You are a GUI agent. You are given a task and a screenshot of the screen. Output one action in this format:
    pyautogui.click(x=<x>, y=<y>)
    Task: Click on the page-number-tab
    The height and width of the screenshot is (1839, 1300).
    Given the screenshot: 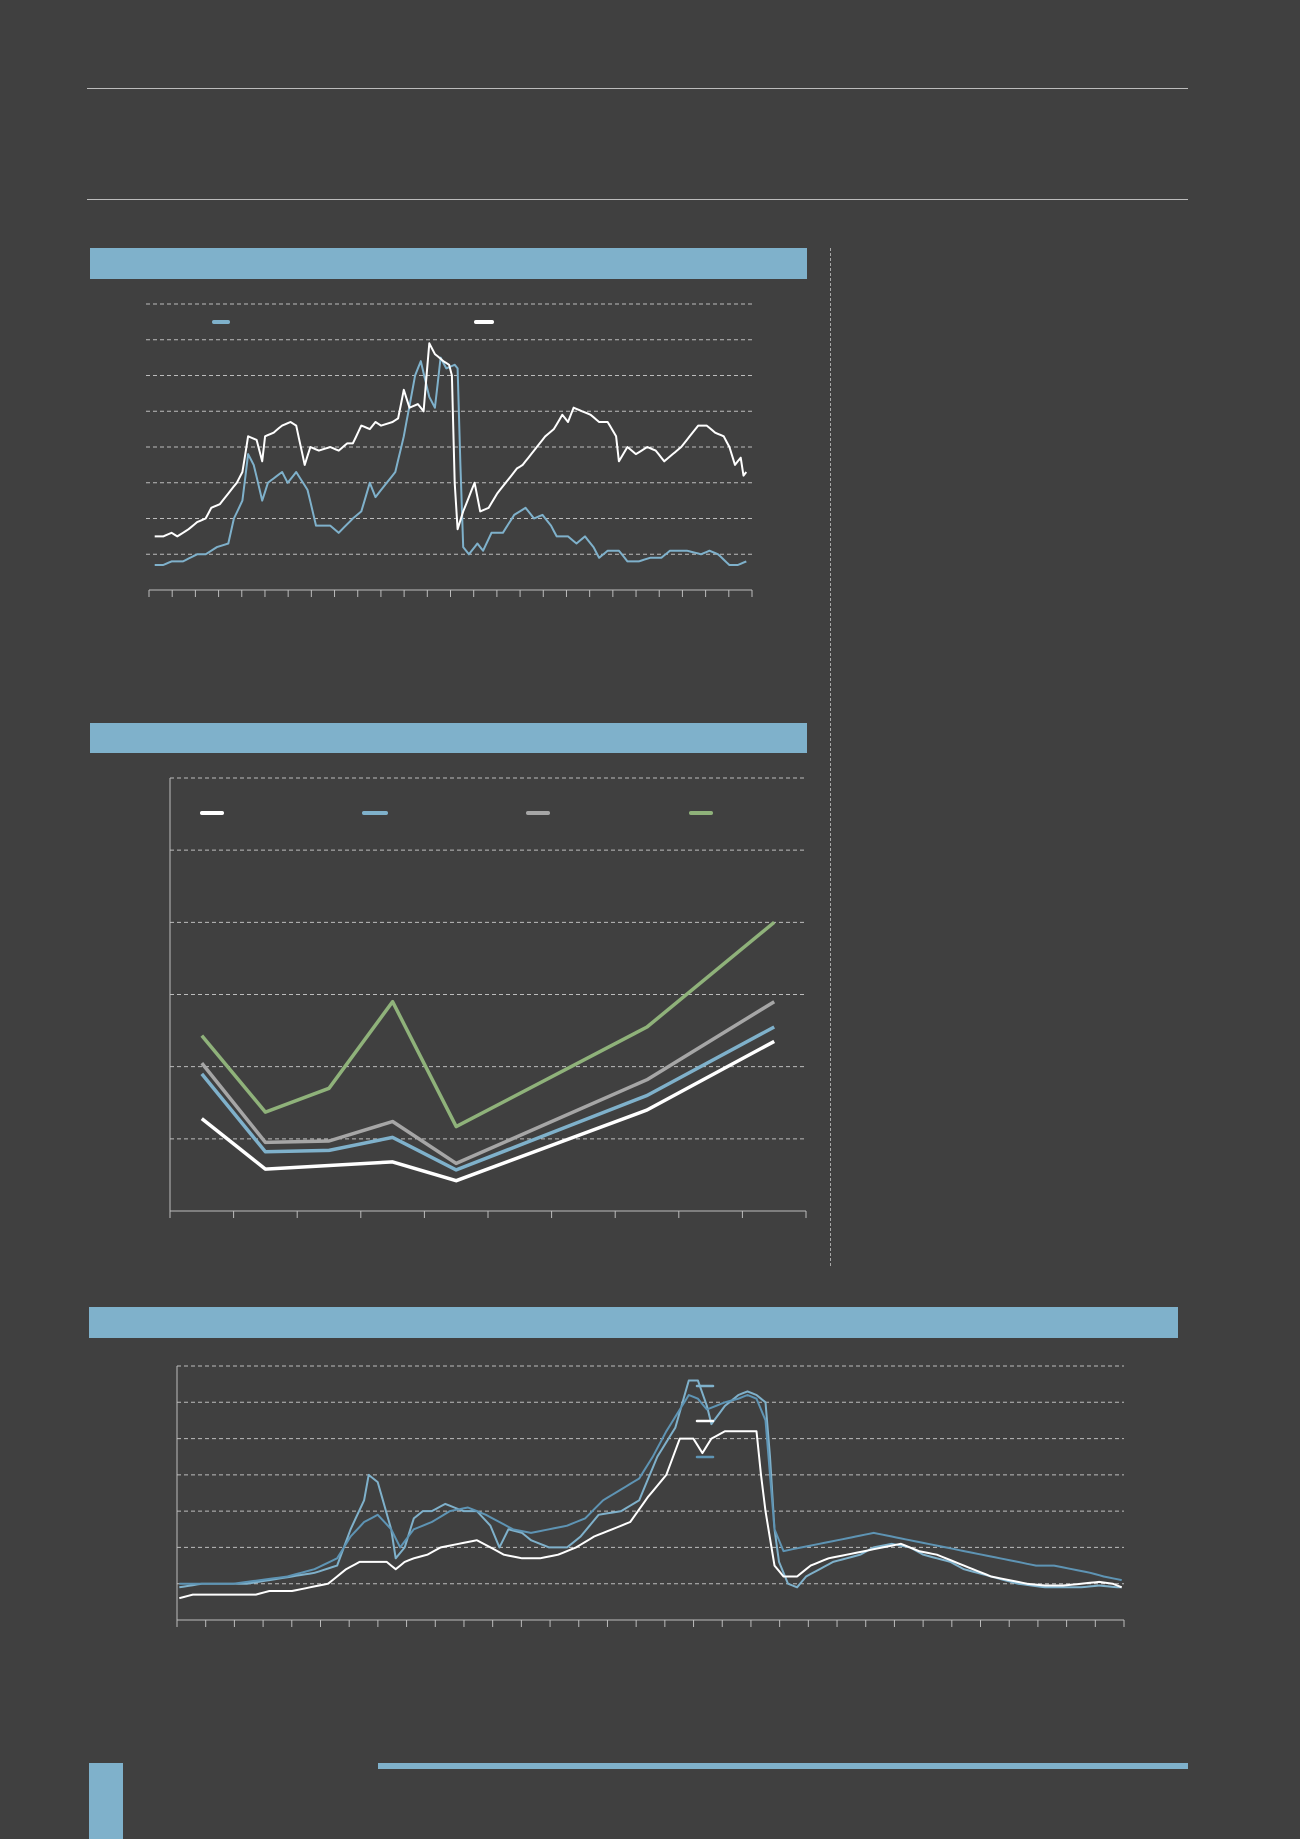 What is the action you would take?
    pyautogui.click(x=106, y=1801)
    